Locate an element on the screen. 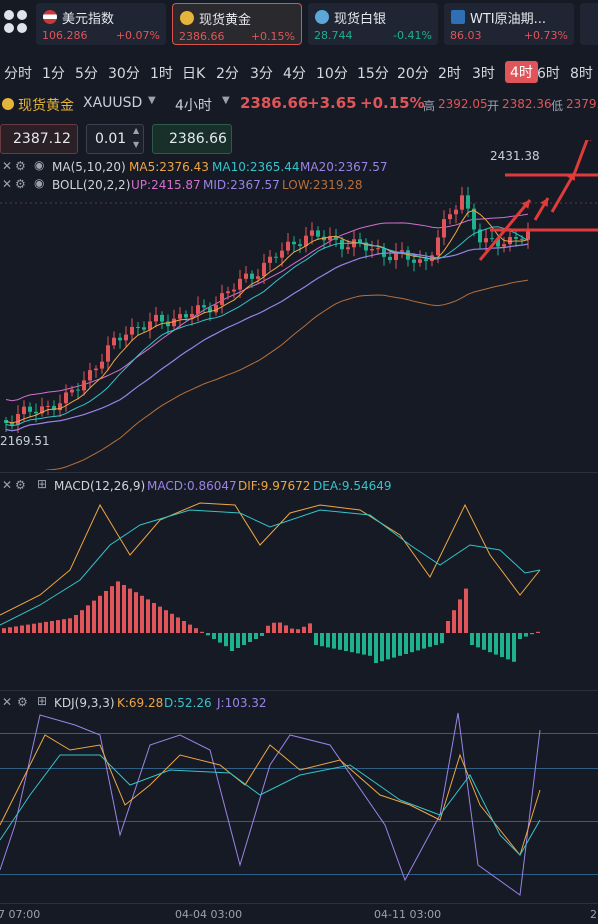 The height and width of the screenshot is (924, 598). quantity-stepper-up-icon: ▲ is located at coordinates (136, 130).